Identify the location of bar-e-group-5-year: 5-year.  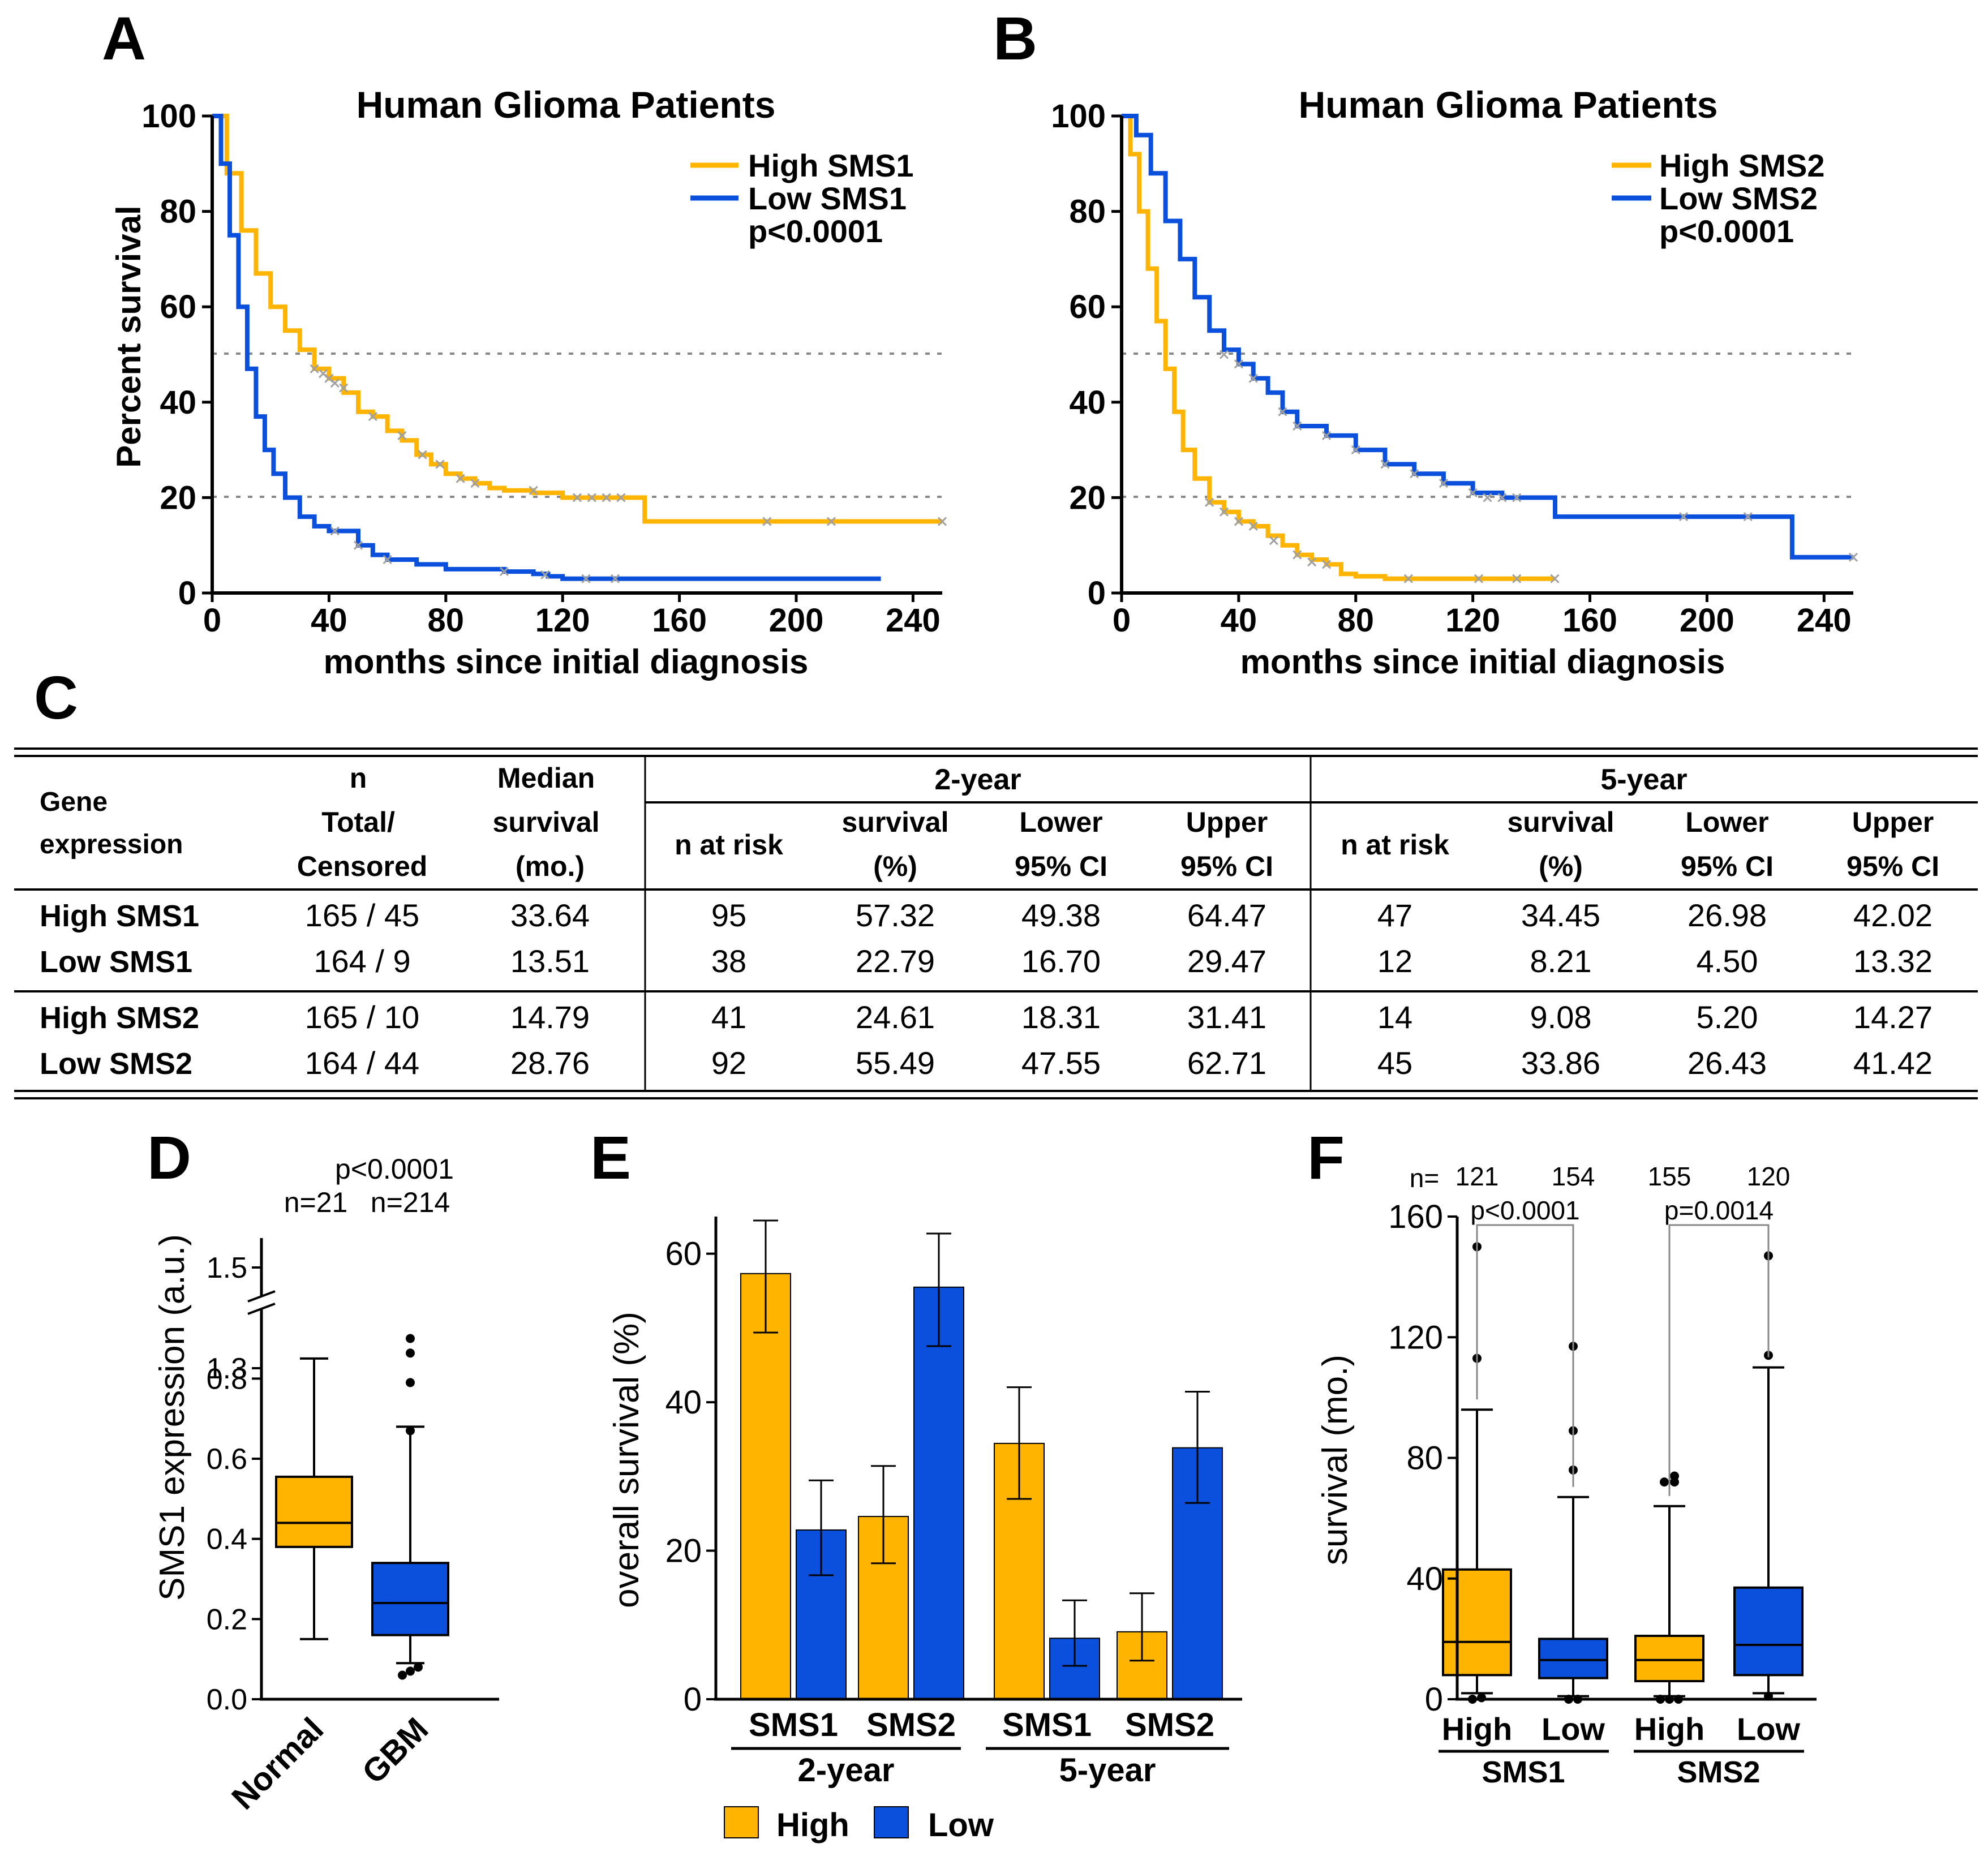
(1107, 1770).